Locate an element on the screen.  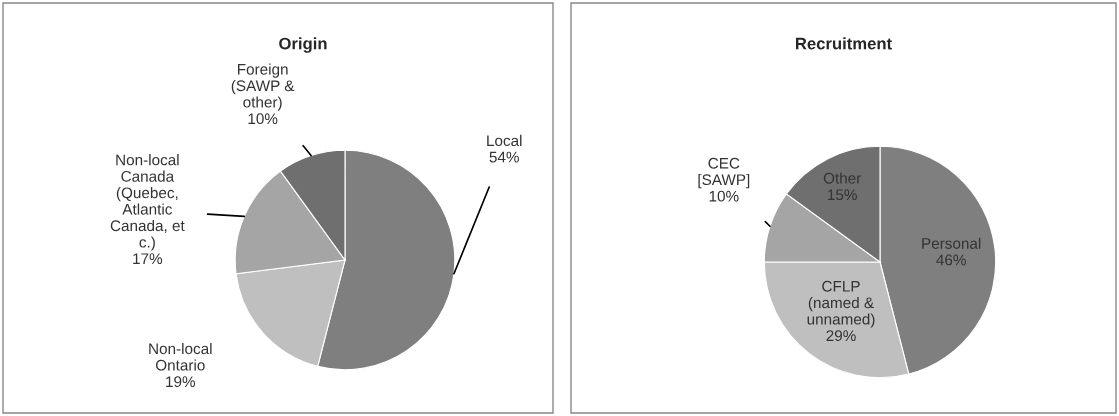
slice-label: Other is located at coordinates (842, 178).